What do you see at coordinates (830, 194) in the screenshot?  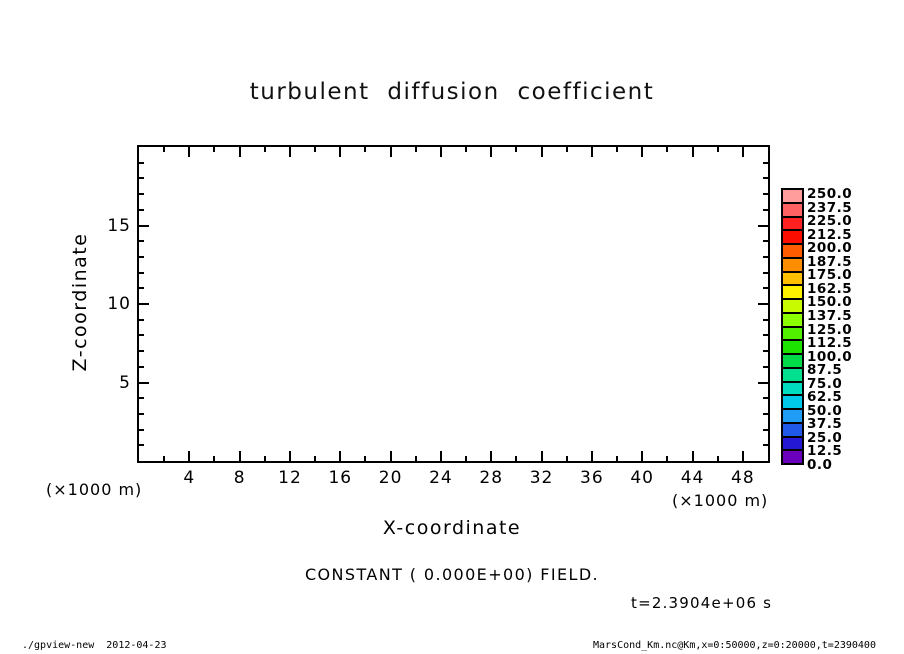 I see `colorbar-label: 250.0` at bounding box center [830, 194].